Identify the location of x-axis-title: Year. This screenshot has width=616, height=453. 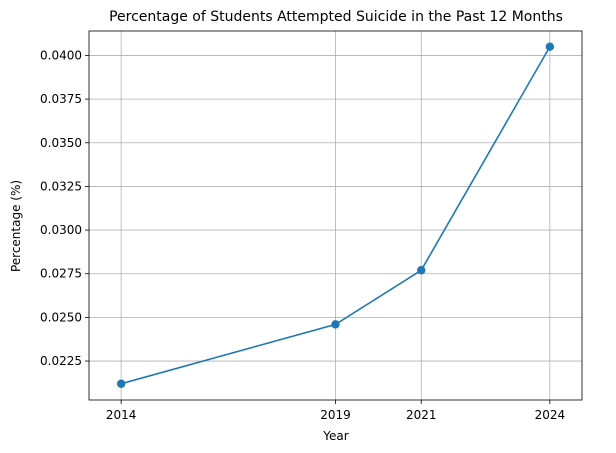
(335, 436).